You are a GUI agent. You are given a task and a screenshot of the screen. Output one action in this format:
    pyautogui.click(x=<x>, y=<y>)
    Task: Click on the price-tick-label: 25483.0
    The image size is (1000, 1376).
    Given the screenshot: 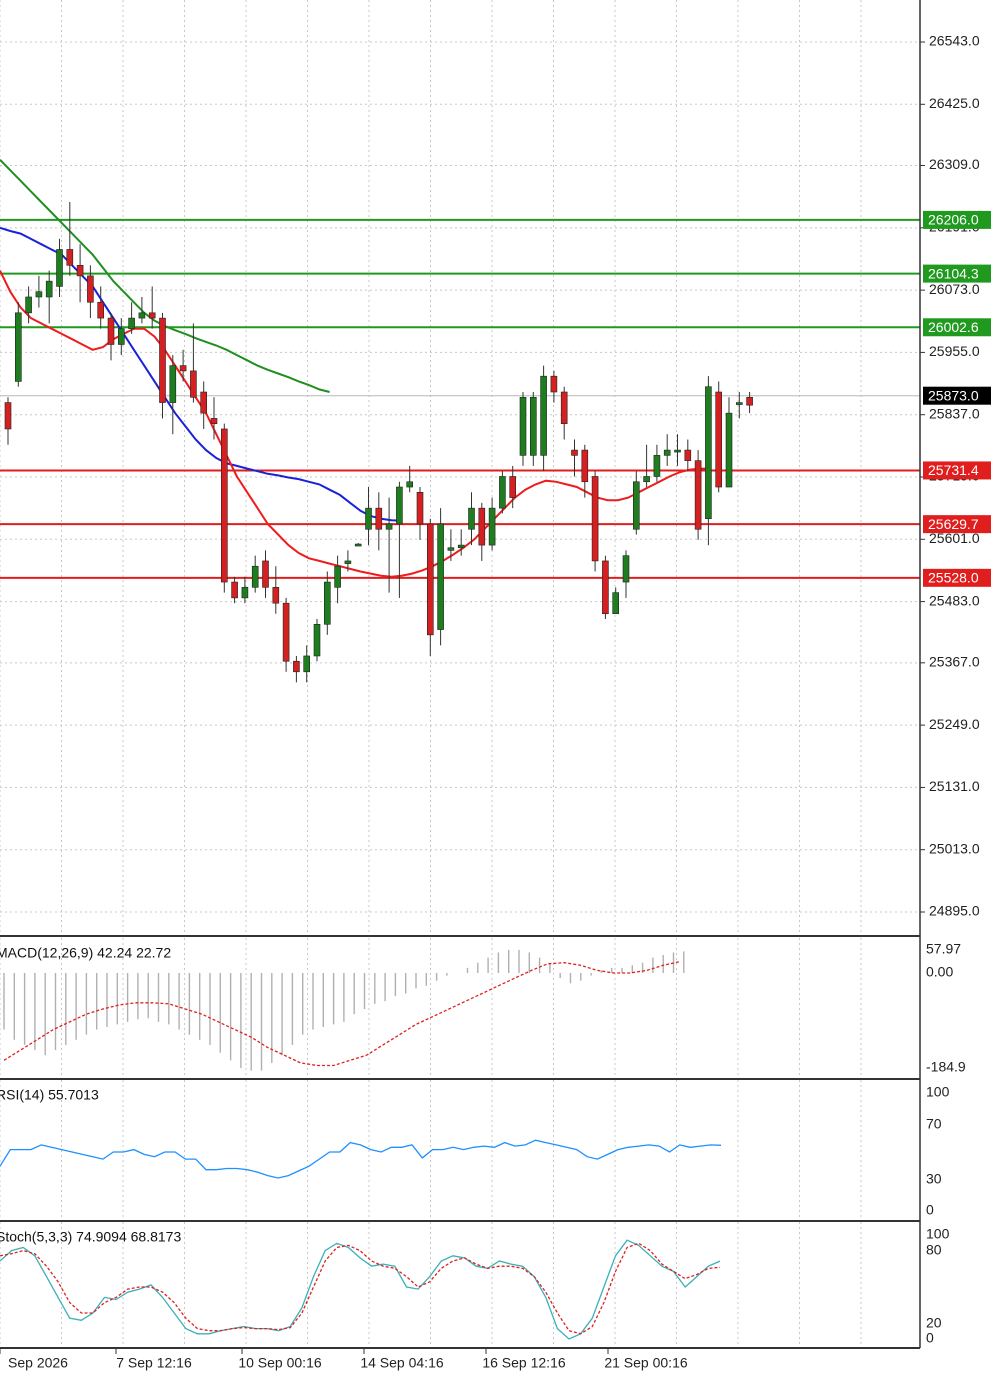 What is the action you would take?
    pyautogui.click(x=954, y=600)
    